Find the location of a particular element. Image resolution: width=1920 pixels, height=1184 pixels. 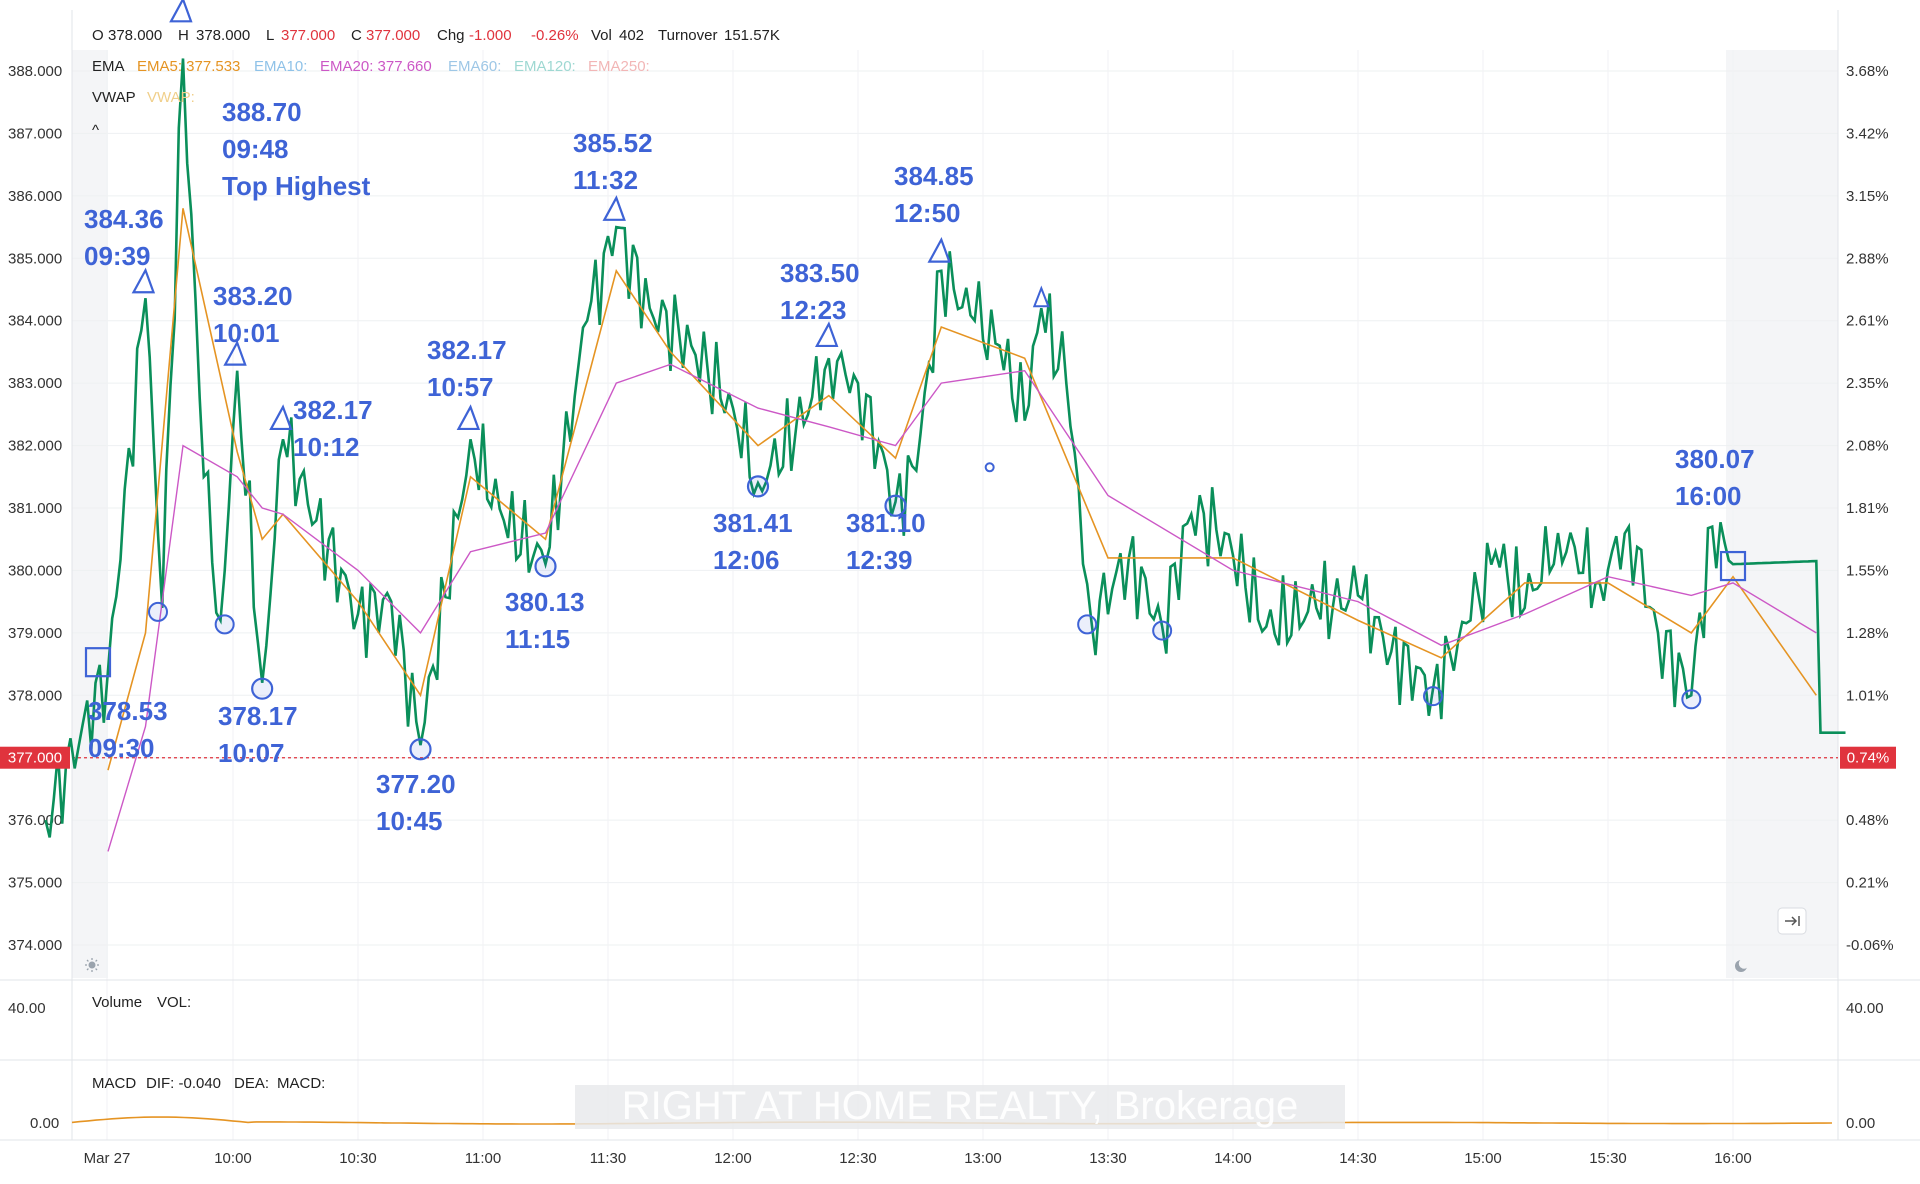

vwap-value: VWAP: is located at coordinates (171, 97).